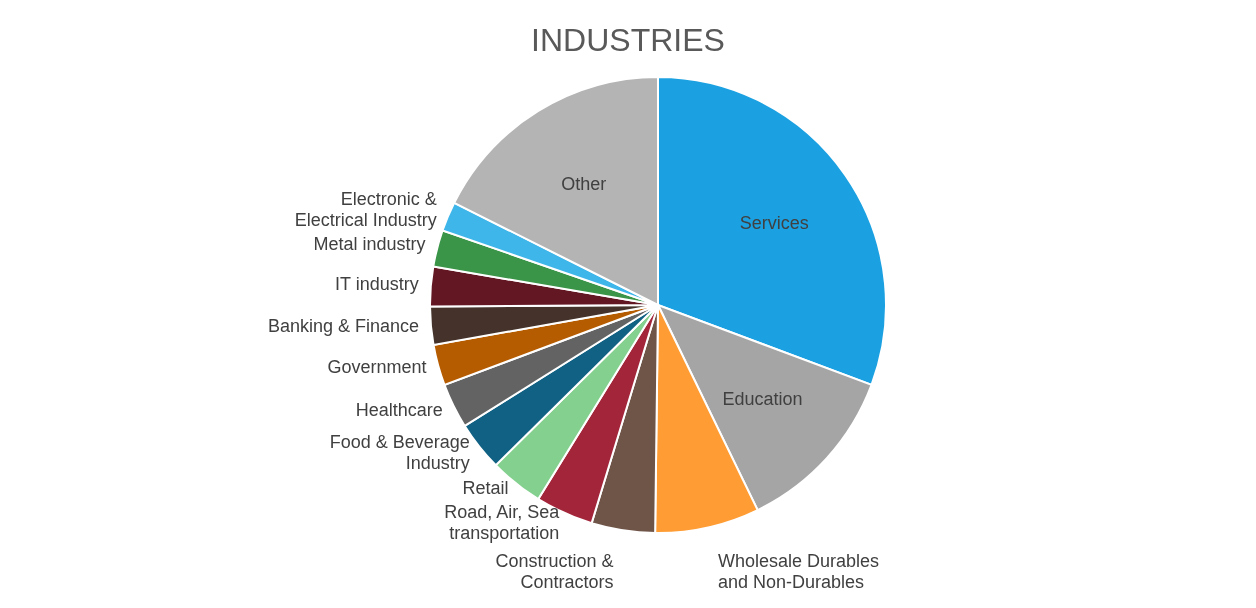  What do you see at coordinates (798, 571) in the screenshot?
I see `slice-label: Wholesale Durables and Non-Durables` at bounding box center [798, 571].